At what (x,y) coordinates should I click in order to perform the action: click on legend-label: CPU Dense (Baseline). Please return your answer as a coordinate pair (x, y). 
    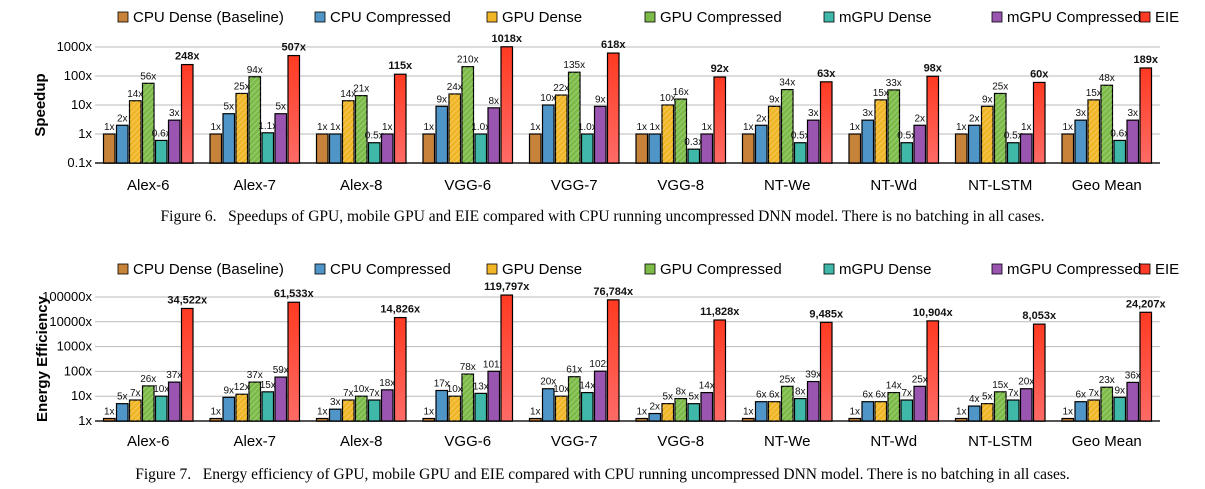
    Looking at the image, I should click on (208, 269).